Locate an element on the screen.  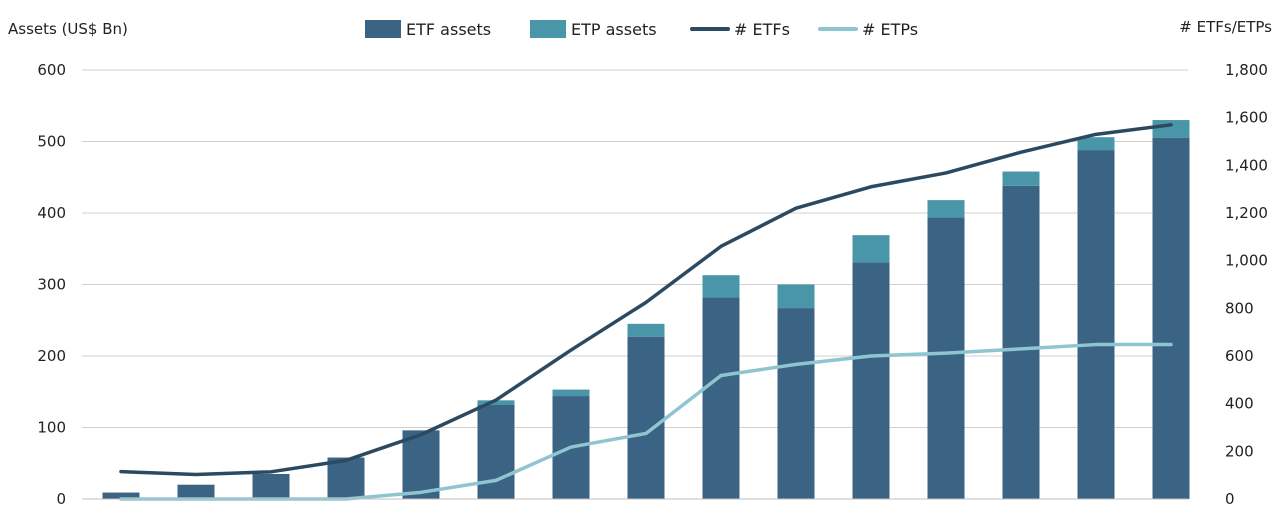
right-tick-label: 1,800 is located at coordinates (1246, 70).